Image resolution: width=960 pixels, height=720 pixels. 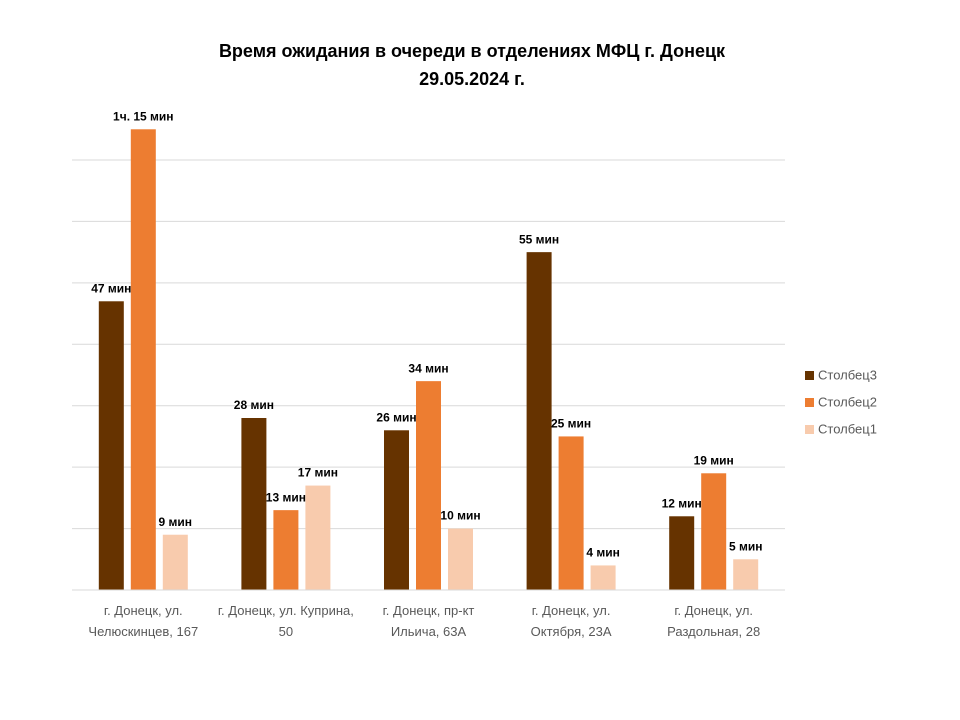 What do you see at coordinates (571, 621) in the screenshot?
I see `x-tick-label: г. Донецк, ул. Октября, 23А` at bounding box center [571, 621].